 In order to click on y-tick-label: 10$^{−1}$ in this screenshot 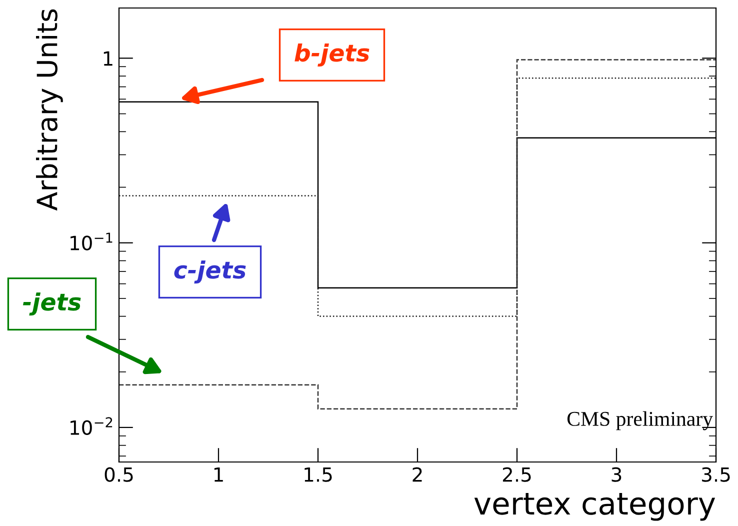, I will do `click(91, 241)`.